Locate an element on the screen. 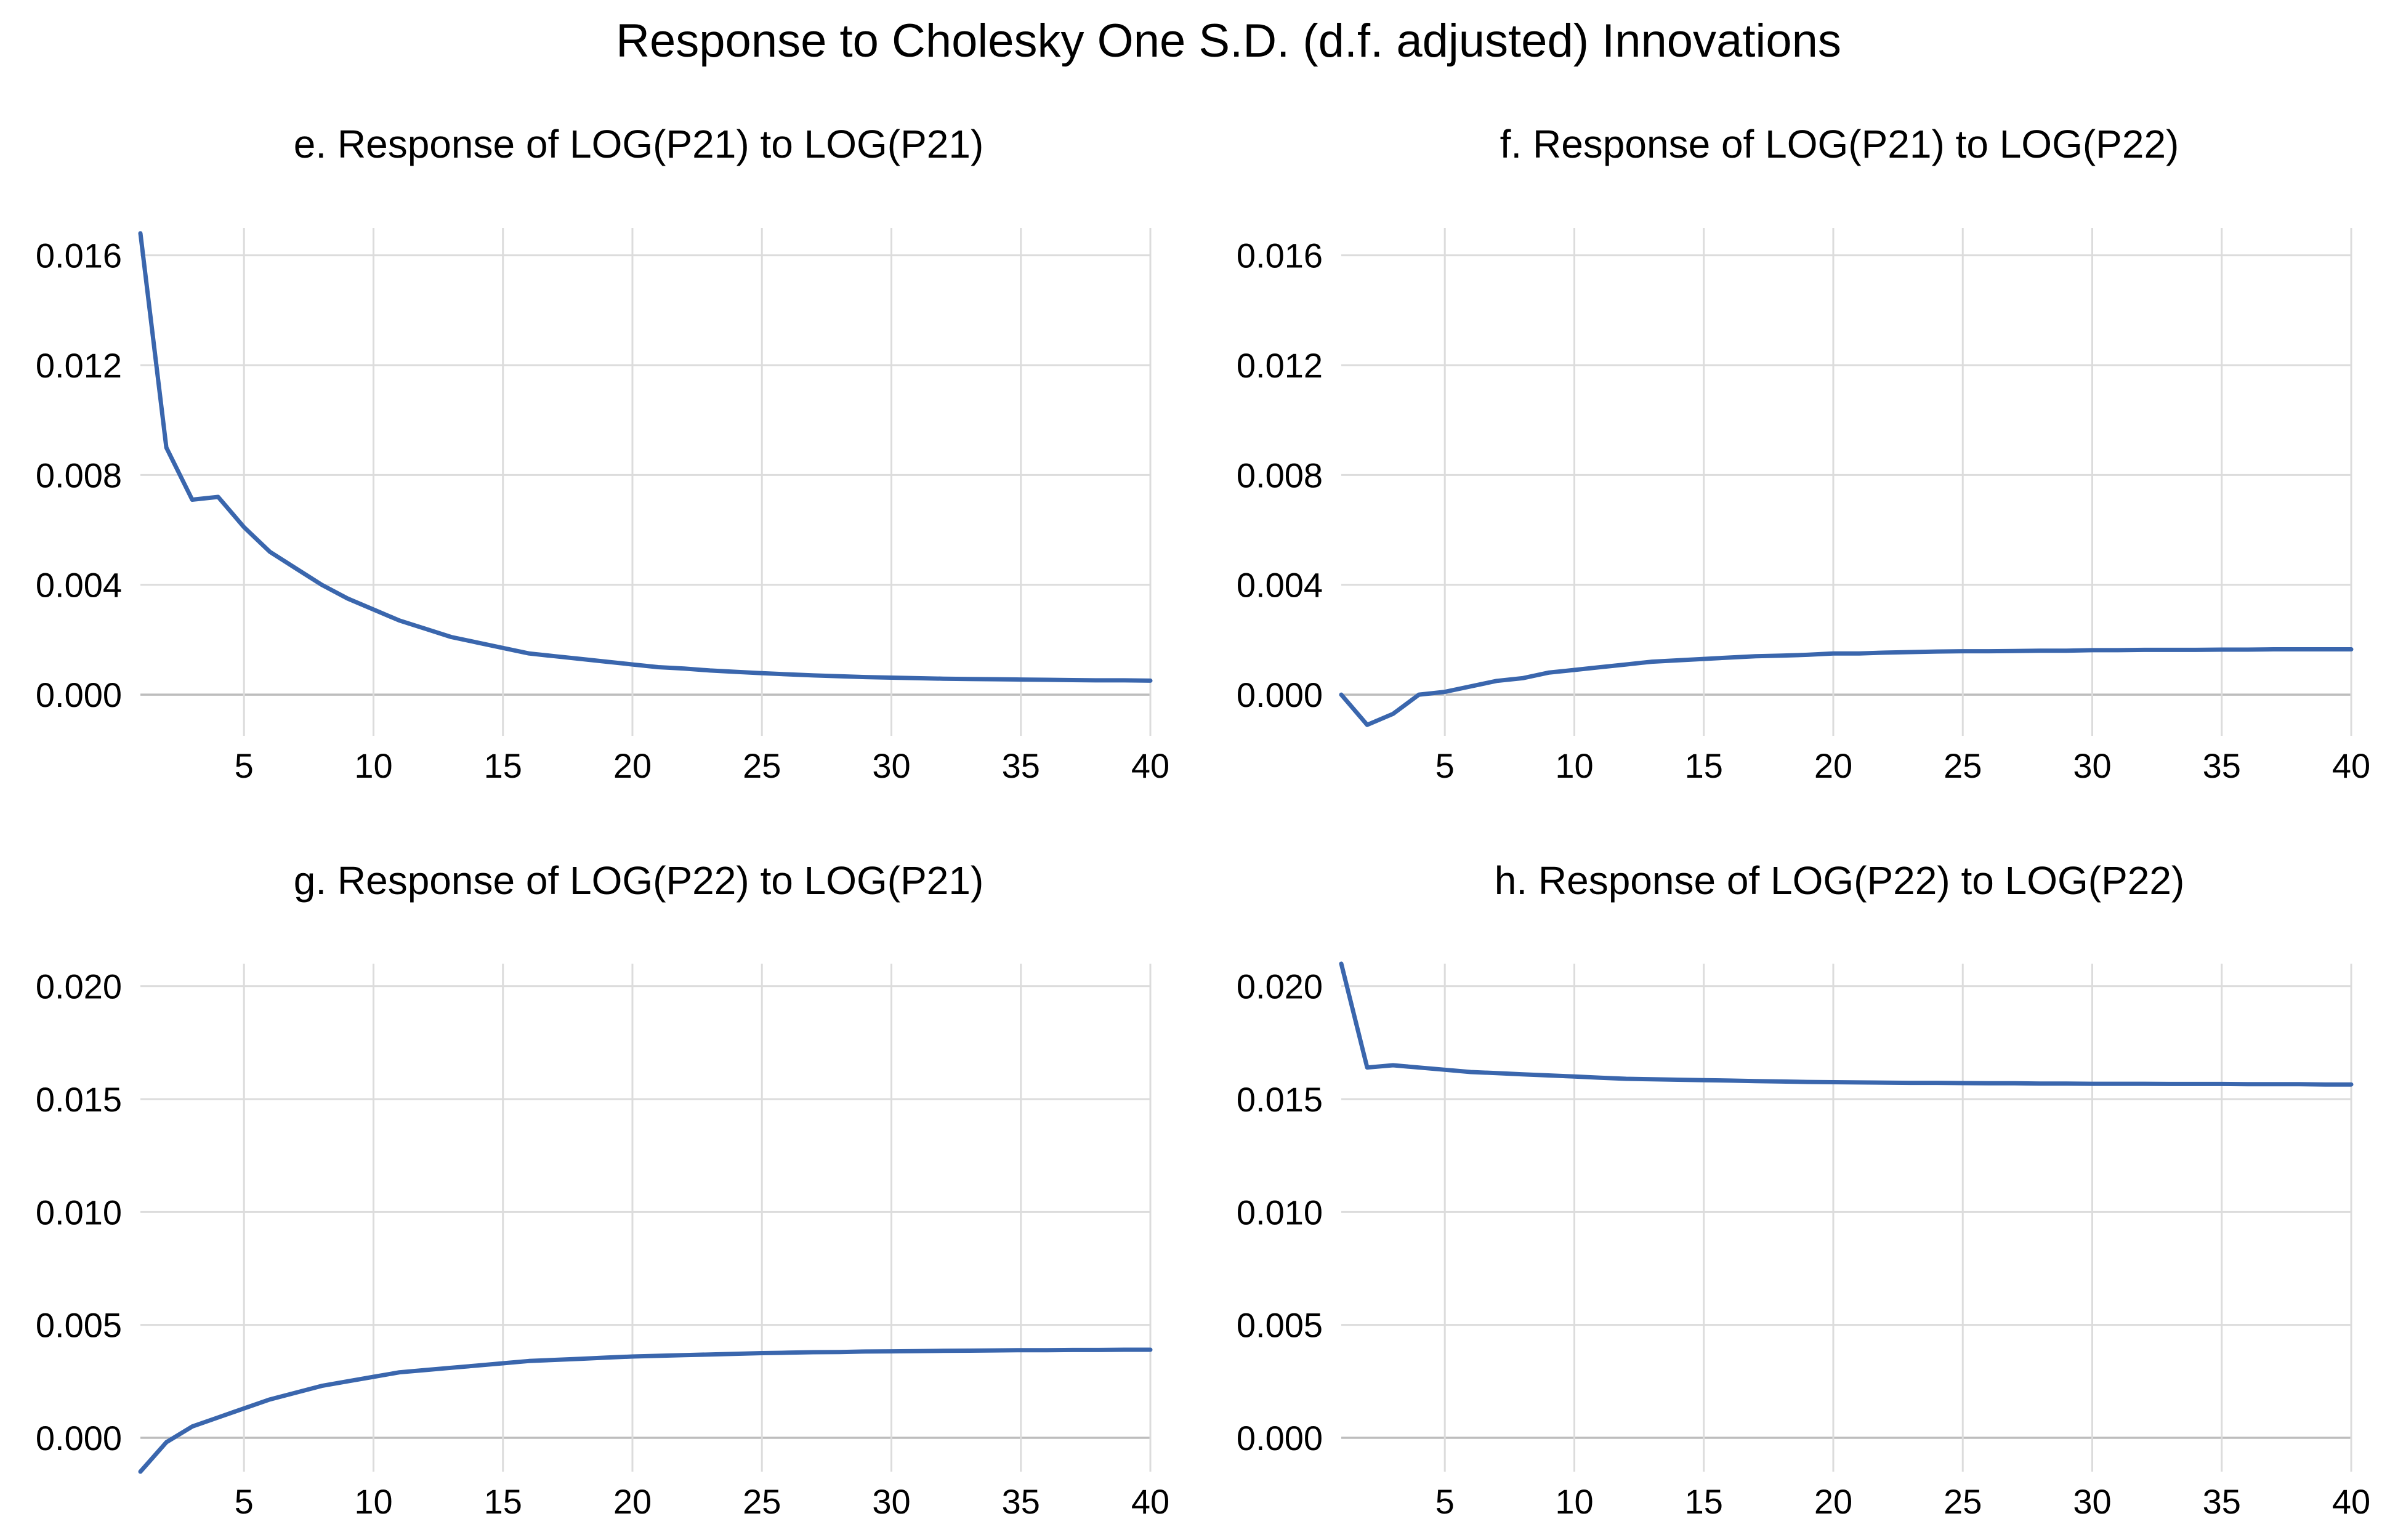 This screenshot has width=2390, height=1540. panel-title: h. Response of LOG(P22) to LOG(P22) is located at coordinates (1840, 880).